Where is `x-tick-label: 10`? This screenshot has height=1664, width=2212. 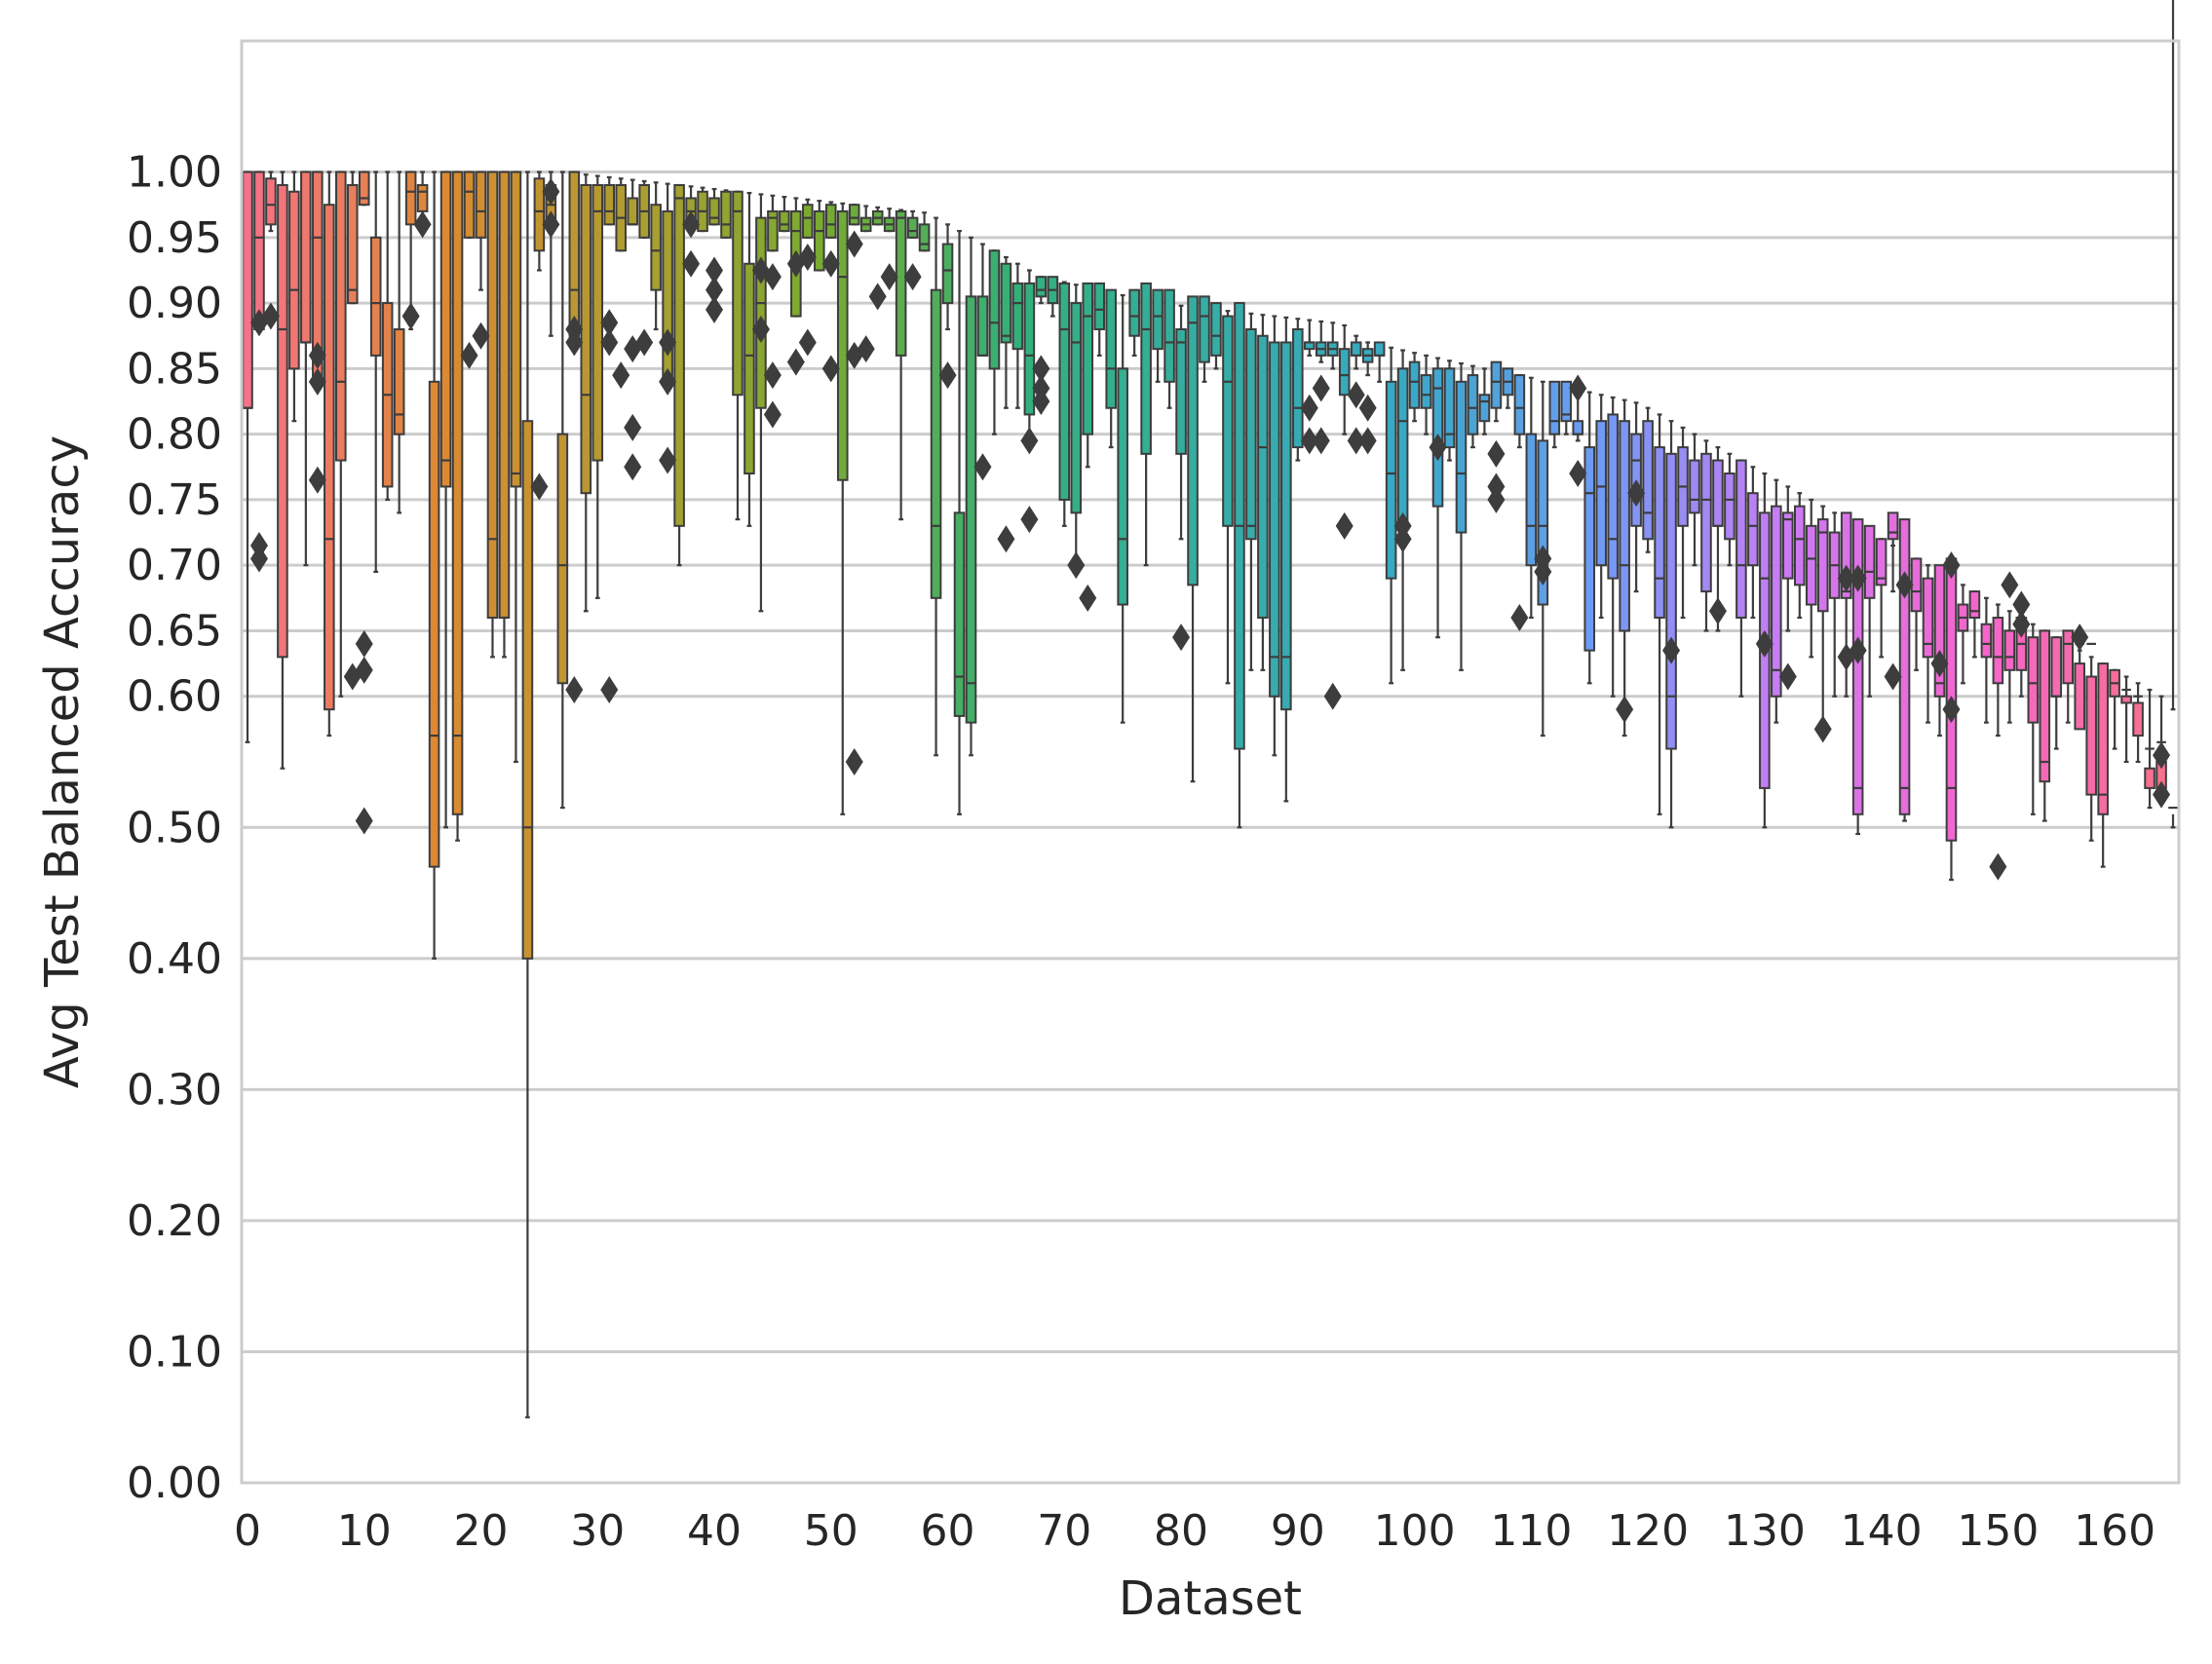
x-tick-label: 10 is located at coordinates (364, 1531).